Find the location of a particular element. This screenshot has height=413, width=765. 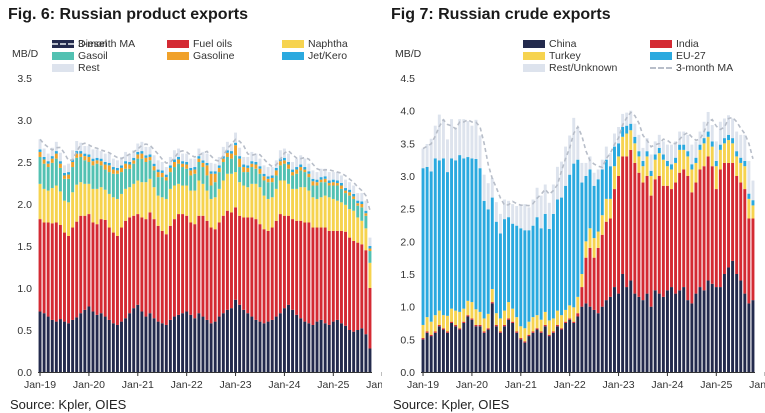

legend-label: Fuel oils is located at coordinates (213, 44).